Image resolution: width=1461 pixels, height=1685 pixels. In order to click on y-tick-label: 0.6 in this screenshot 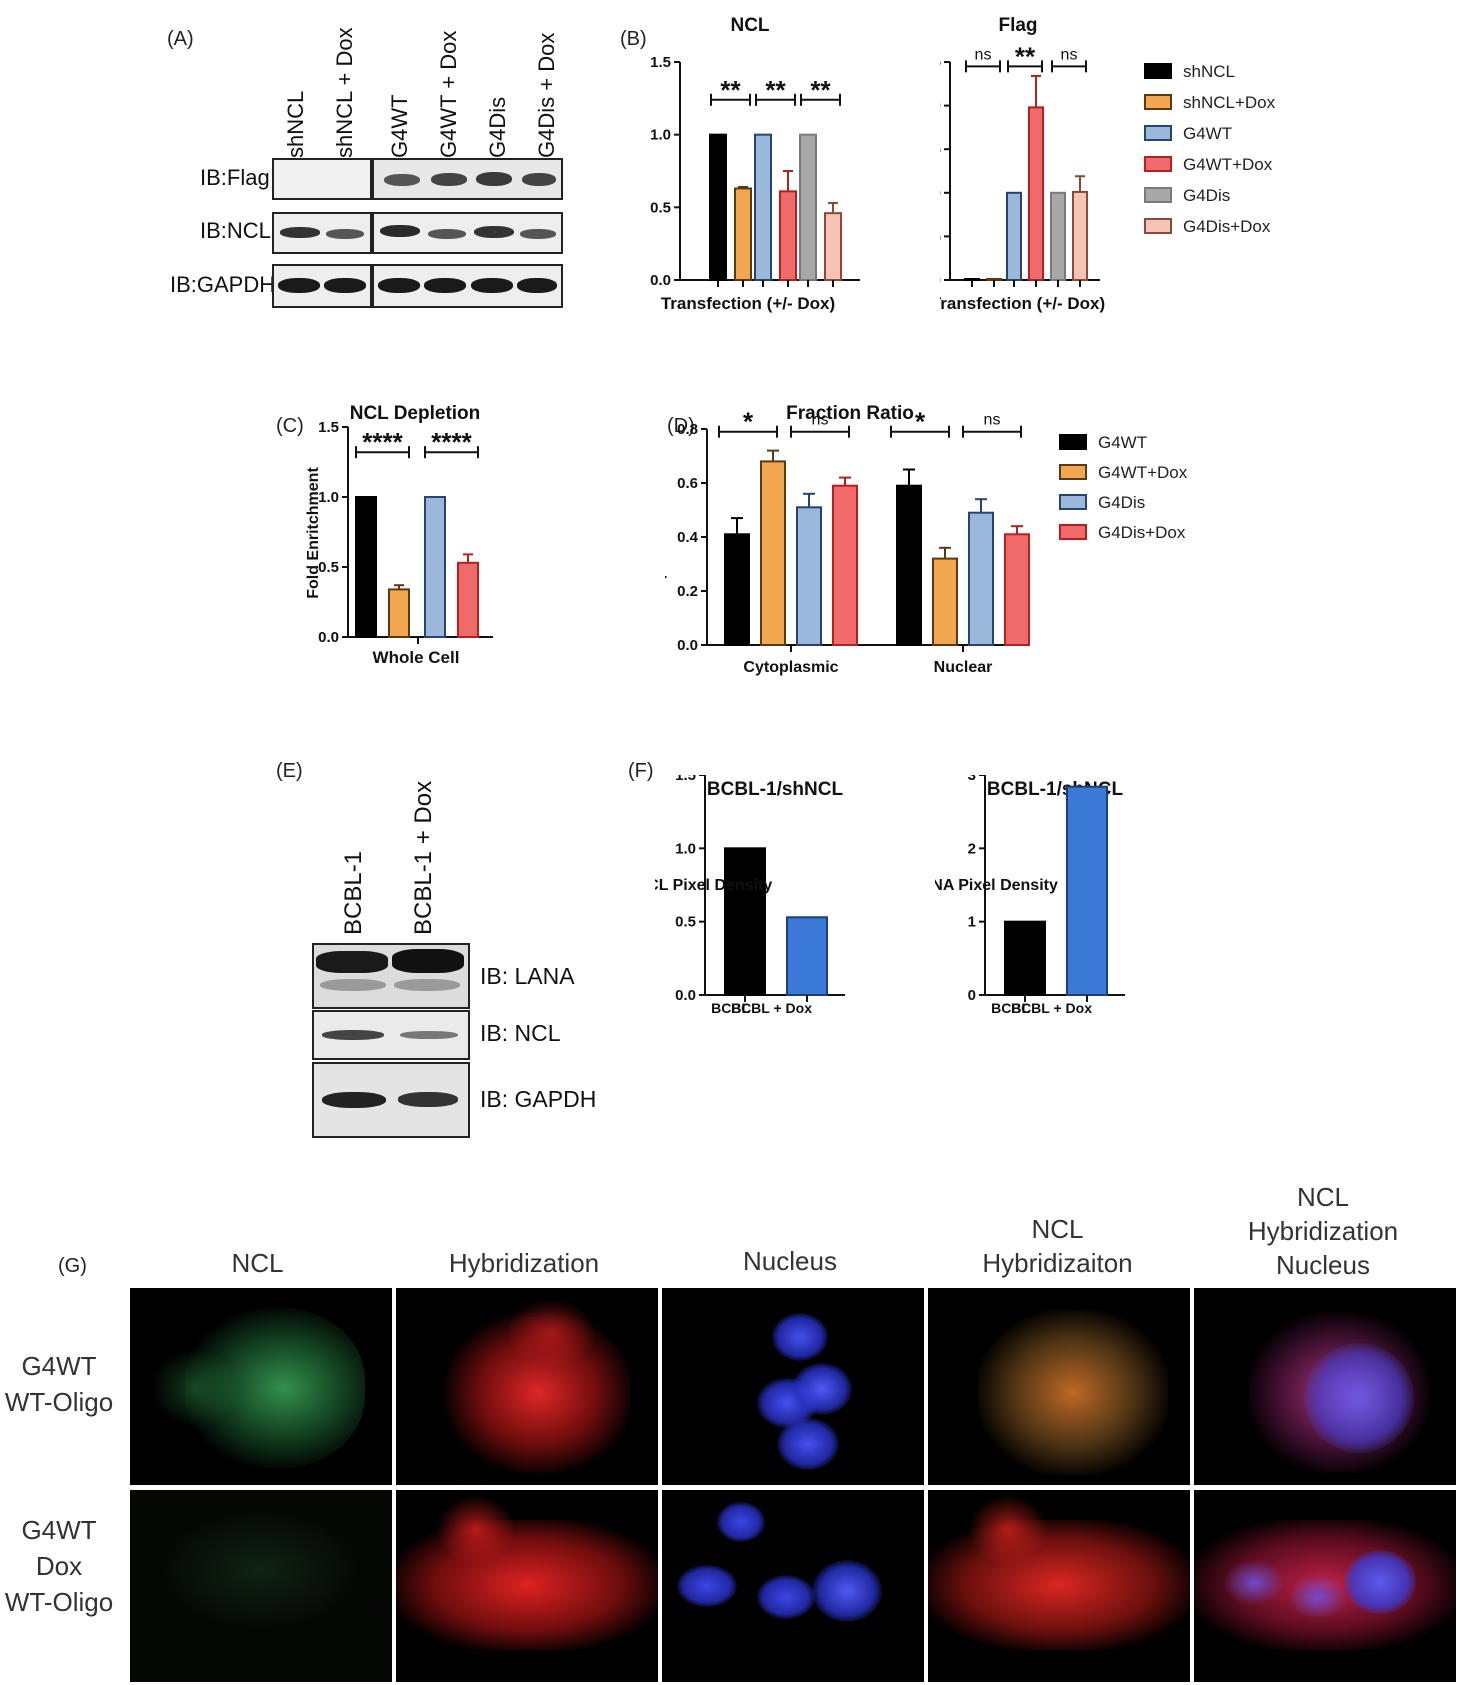, I will do `click(687, 483)`.